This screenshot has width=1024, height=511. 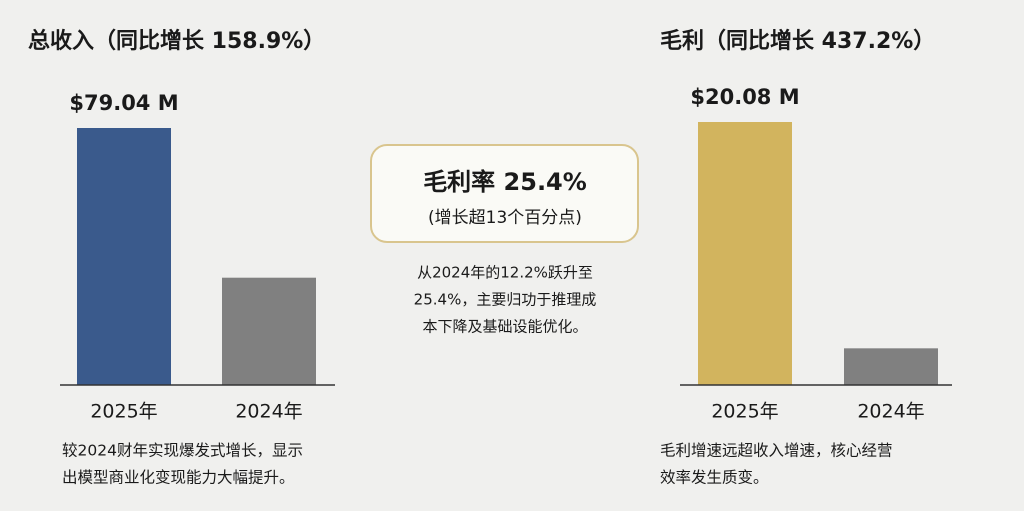 I want to click on chart-note: 效率发生质变。, so click(x=714, y=478).